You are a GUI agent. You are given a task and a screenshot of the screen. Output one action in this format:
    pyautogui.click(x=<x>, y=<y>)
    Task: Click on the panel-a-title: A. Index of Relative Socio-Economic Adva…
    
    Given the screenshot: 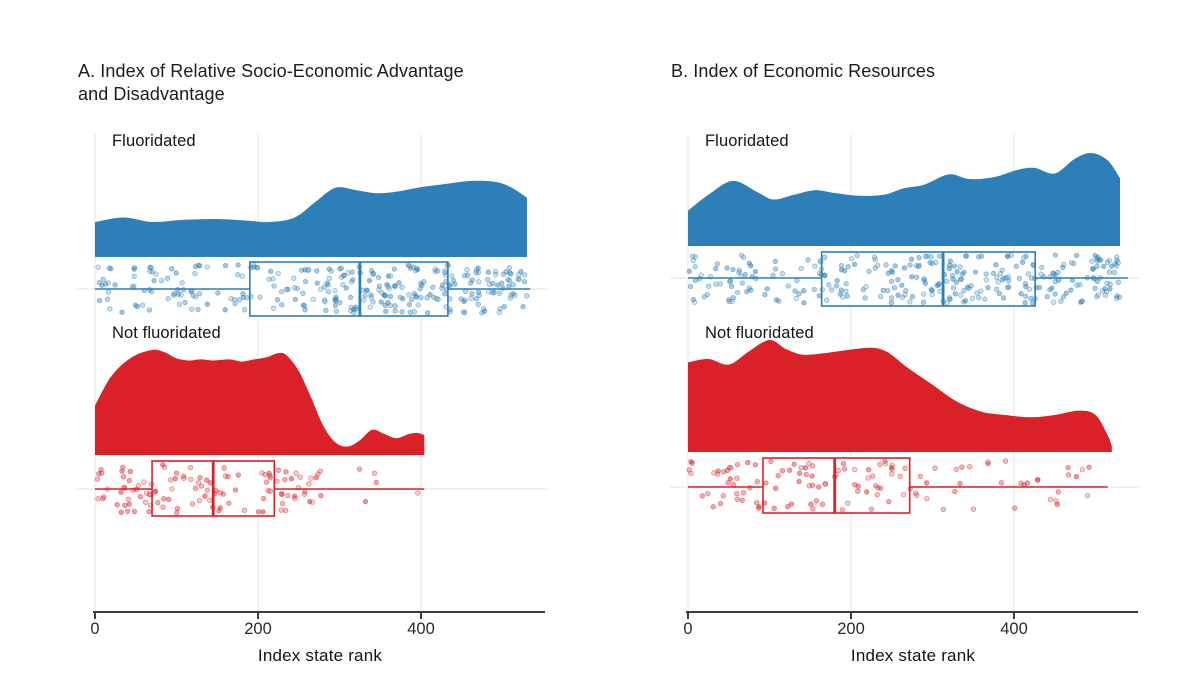 What is the action you would take?
    pyautogui.click(x=271, y=83)
    